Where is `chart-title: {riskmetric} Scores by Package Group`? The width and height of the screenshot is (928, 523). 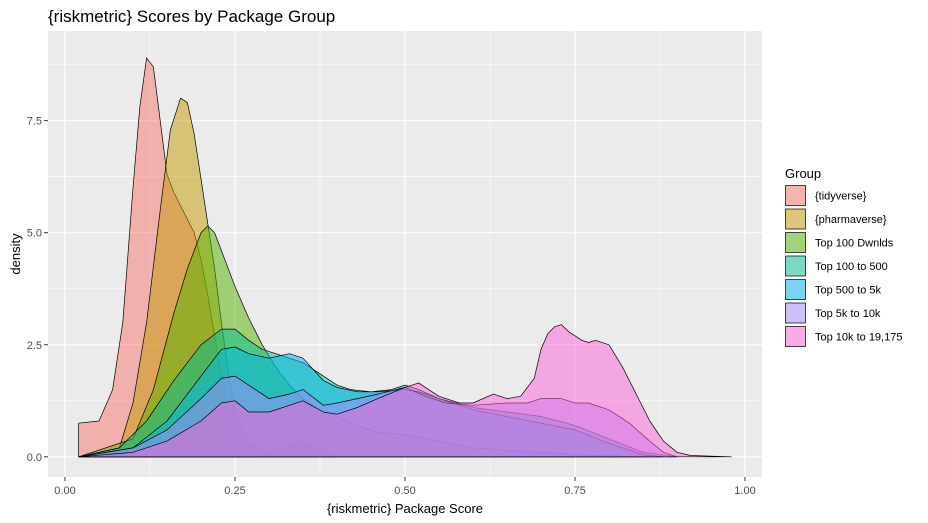
chart-title: {riskmetric} Scores by Package Group is located at coordinates (191, 16).